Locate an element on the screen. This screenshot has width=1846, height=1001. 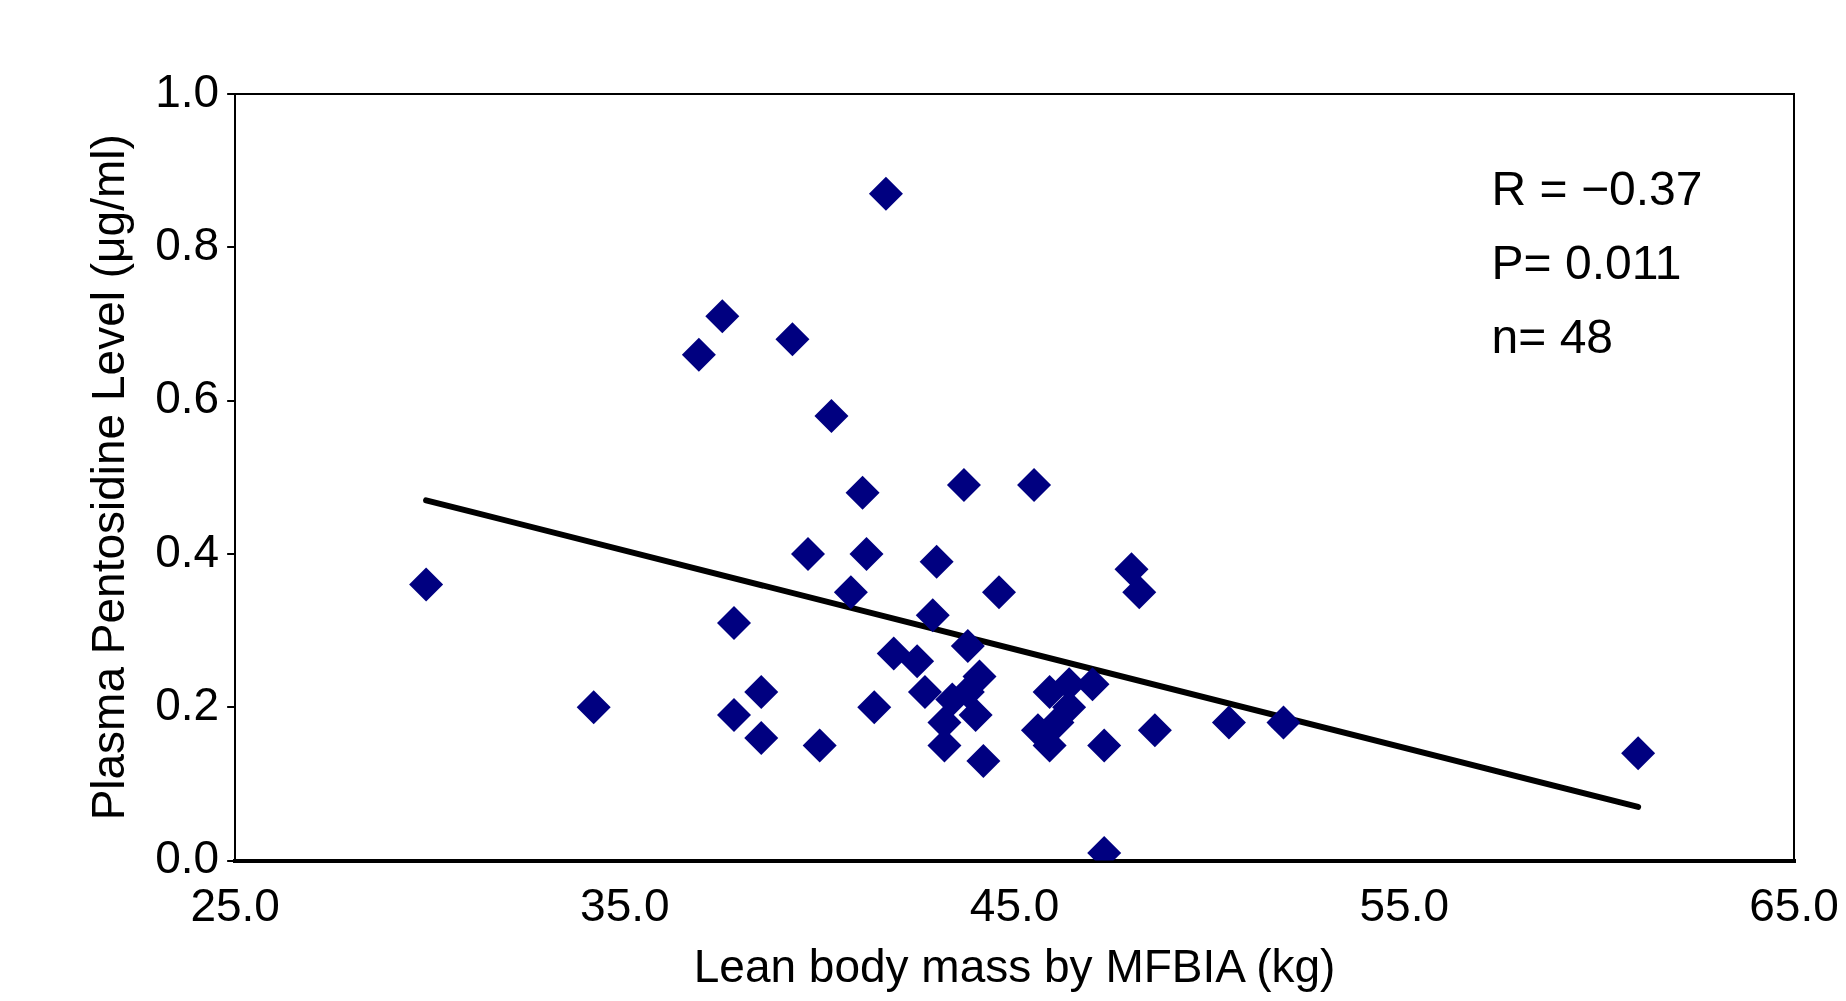
x-axis-title: Lean body mass by MFBIA (kg) is located at coordinates (1014, 966).